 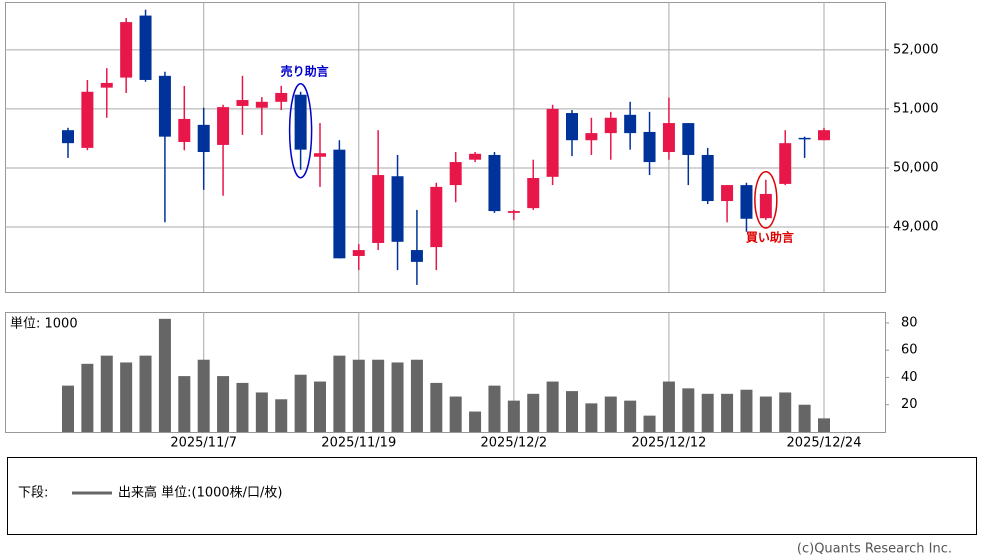 What do you see at coordinates (358, 443) in the screenshot?
I see `x-tick-label: 2025/11/19` at bounding box center [358, 443].